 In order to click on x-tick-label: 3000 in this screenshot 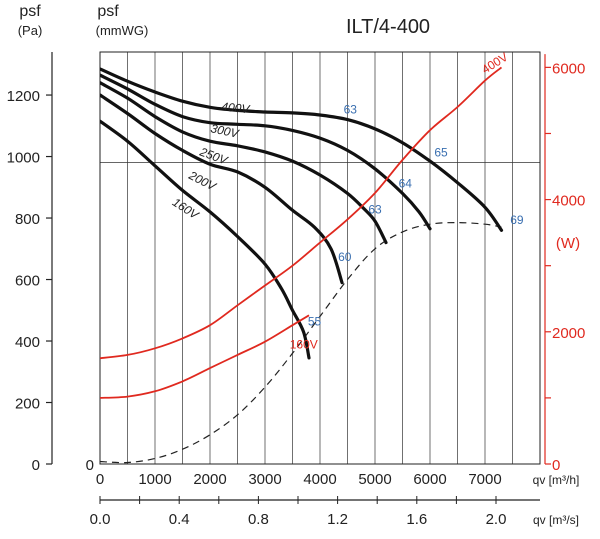, I will do `click(264, 479)`.